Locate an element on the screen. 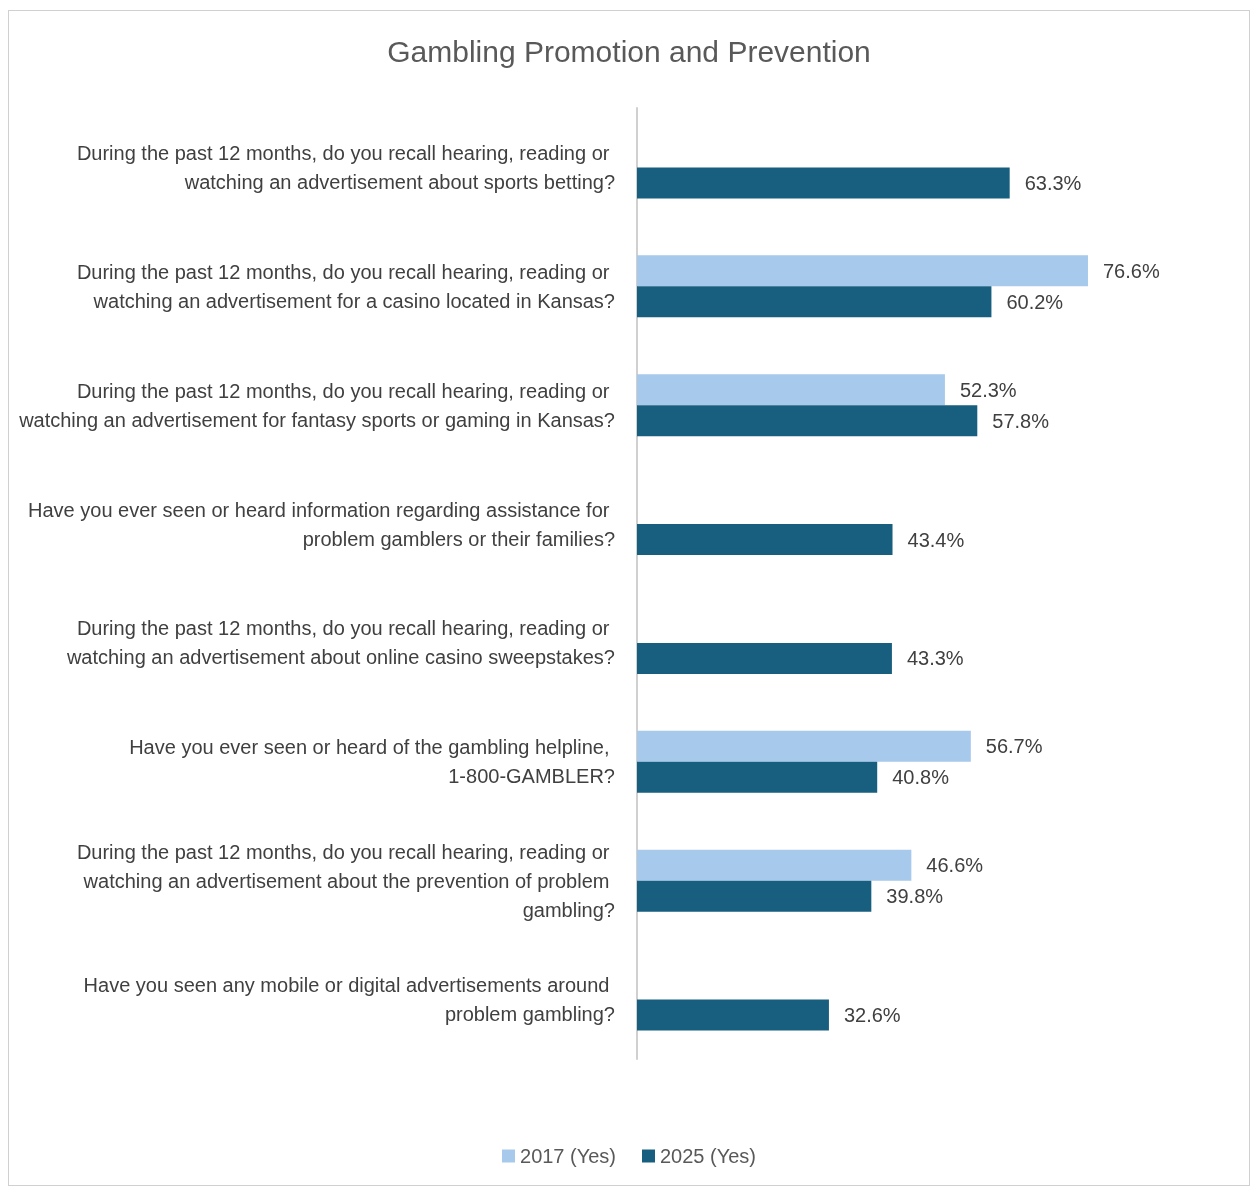 Image resolution: width=1252 pixels, height=1186 pixels. data-label: 43.4% is located at coordinates (936, 539).